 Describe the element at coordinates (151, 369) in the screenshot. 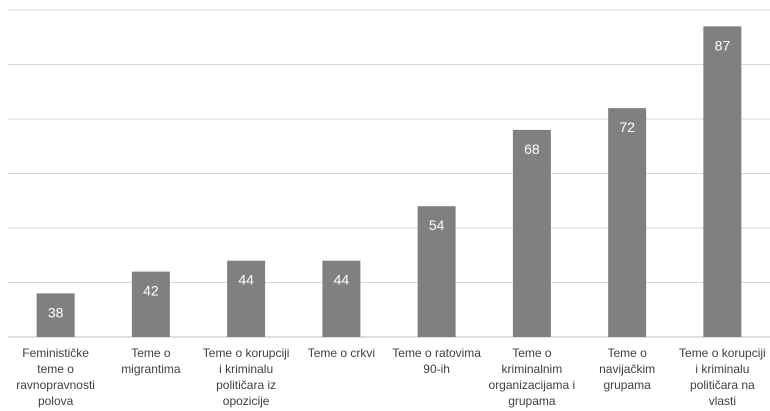

I see `category-label-line: migrantima` at that location.